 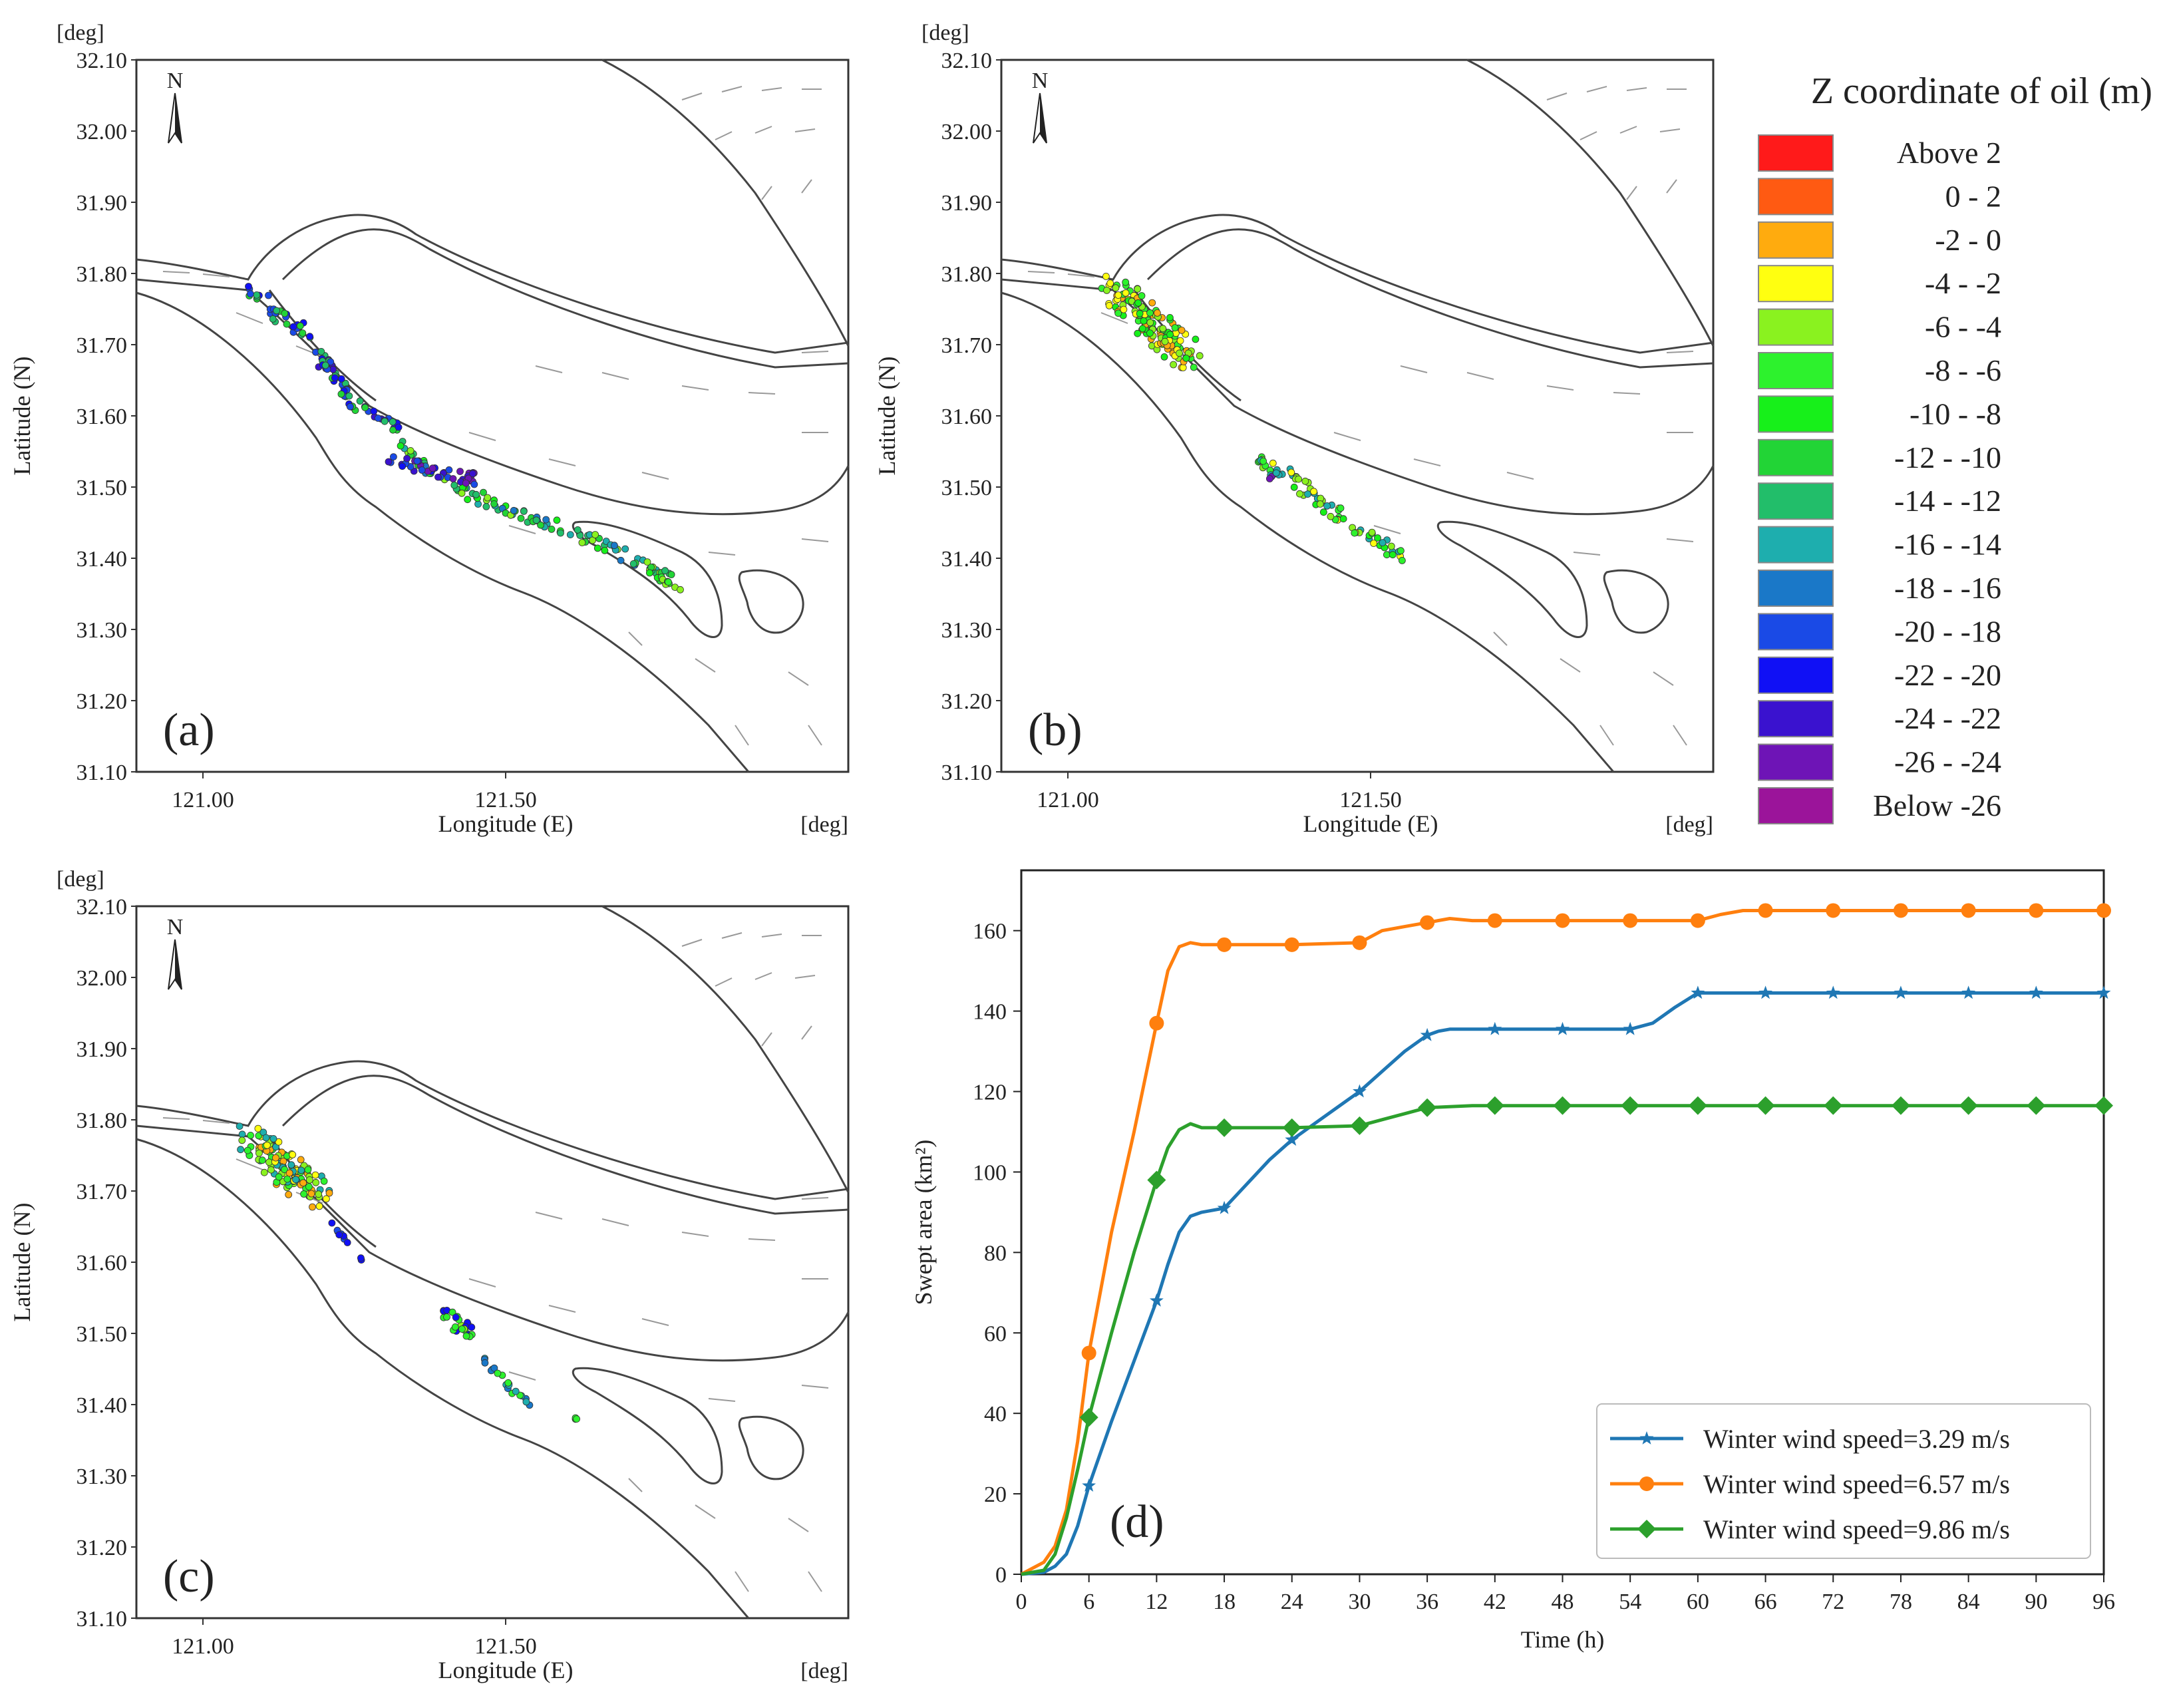 What do you see at coordinates (1968, 240) in the screenshot?
I see `legend-label: -2 - 0` at bounding box center [1968, 240].